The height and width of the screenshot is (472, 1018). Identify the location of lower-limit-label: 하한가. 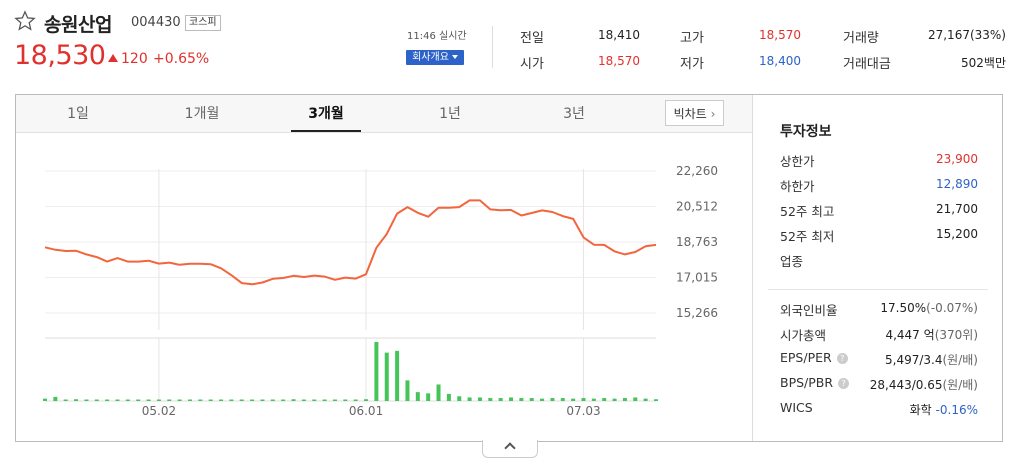
(797, 186).